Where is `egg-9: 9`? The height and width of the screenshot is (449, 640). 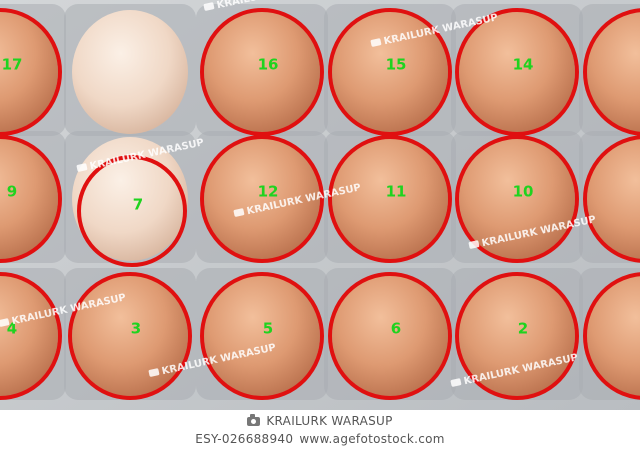 egg-9: 9 is located at coordinates (31, 199).